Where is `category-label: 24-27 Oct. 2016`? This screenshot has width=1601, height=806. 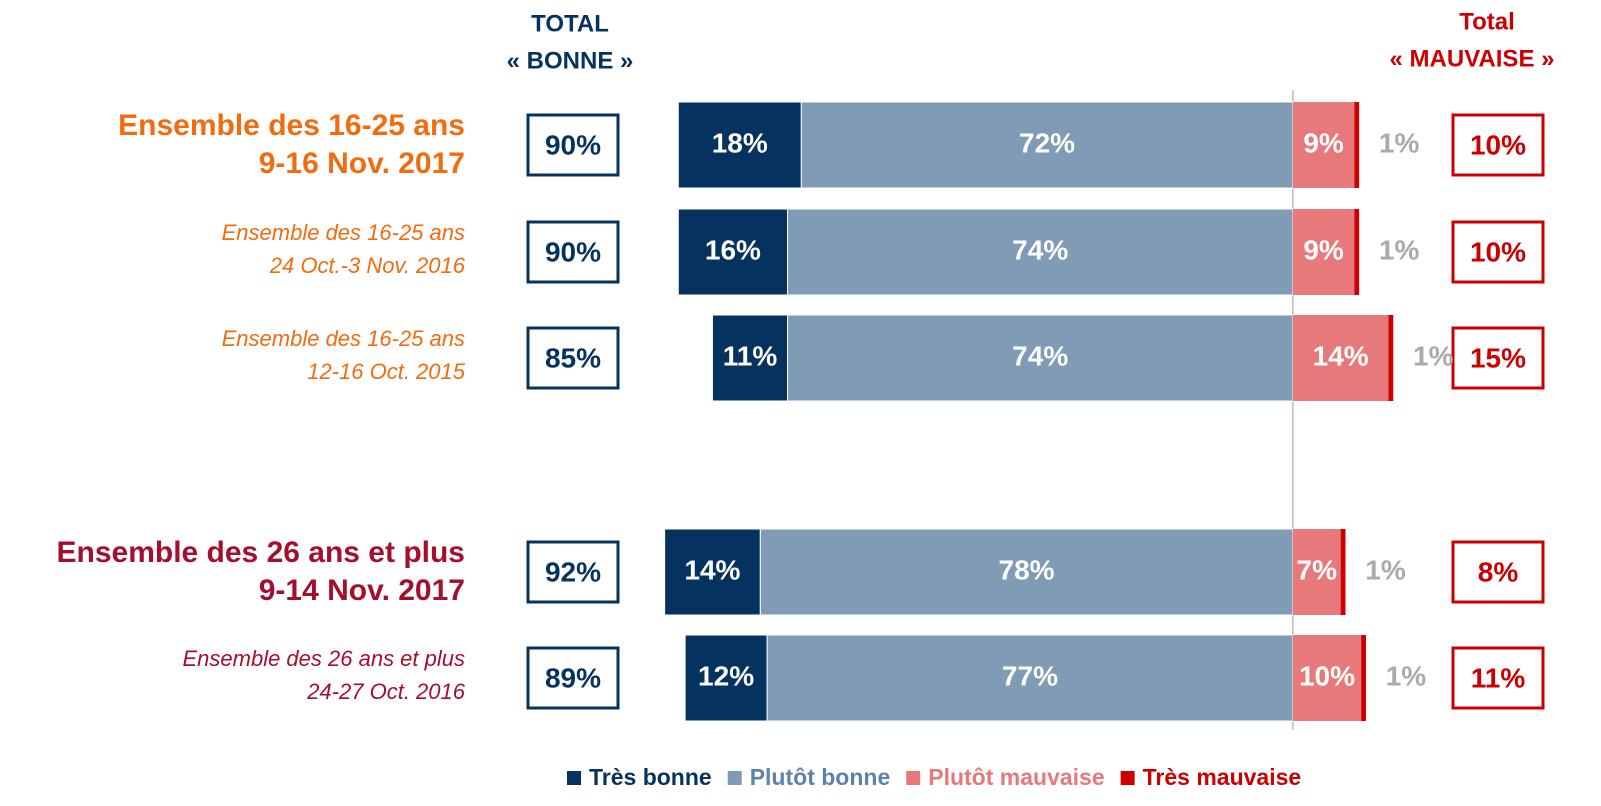 category-label: 24-27 Oct. 2016 is located at coordinates (386, 691).